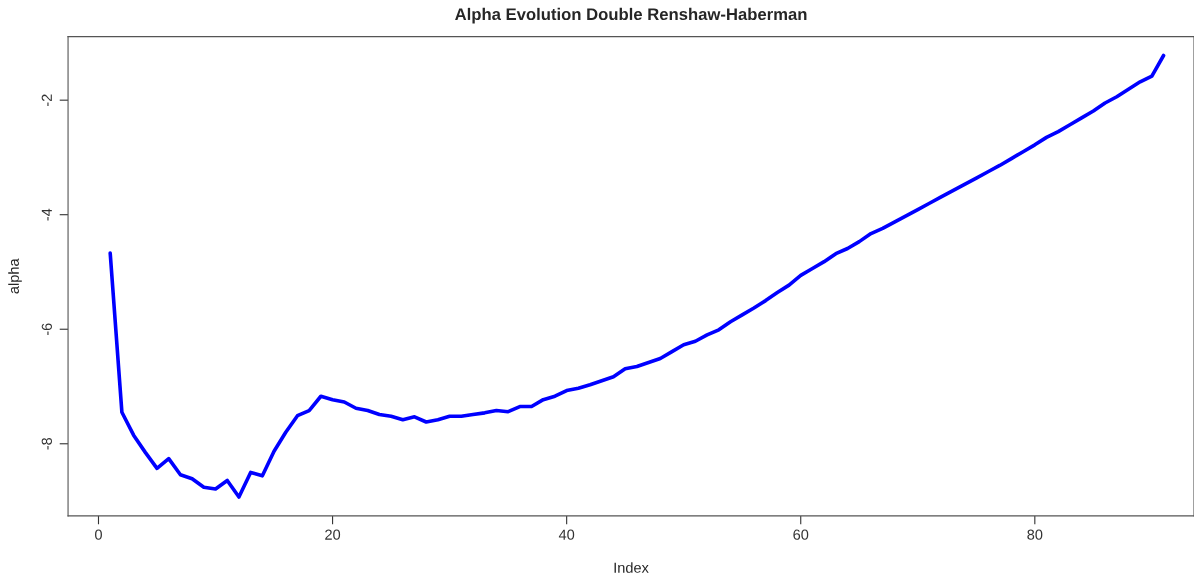  What do you see at coordinates (46, 214) in the screenshot?
I see `y-tick-label: -4` at bounding box center [46, 214].